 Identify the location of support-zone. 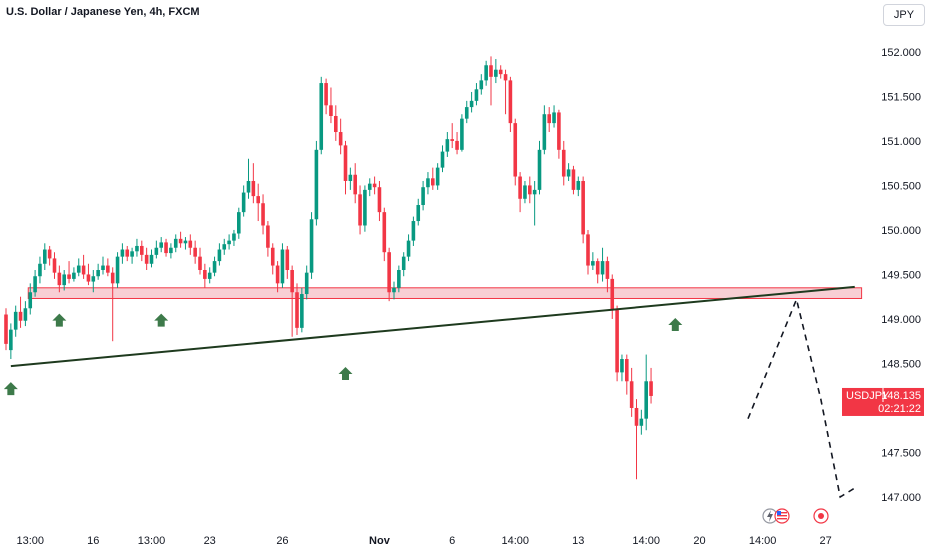
(445, 293).